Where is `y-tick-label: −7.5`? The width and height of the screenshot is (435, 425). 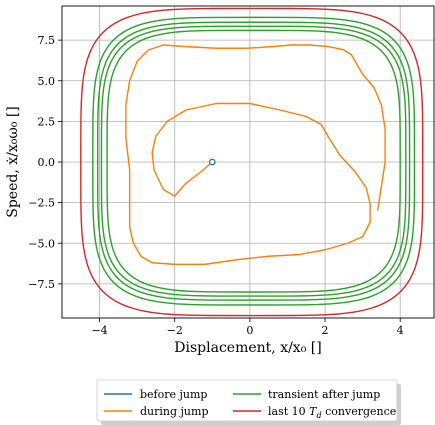
y-tick-label: −7.5 is located at coordinates (41, 284).